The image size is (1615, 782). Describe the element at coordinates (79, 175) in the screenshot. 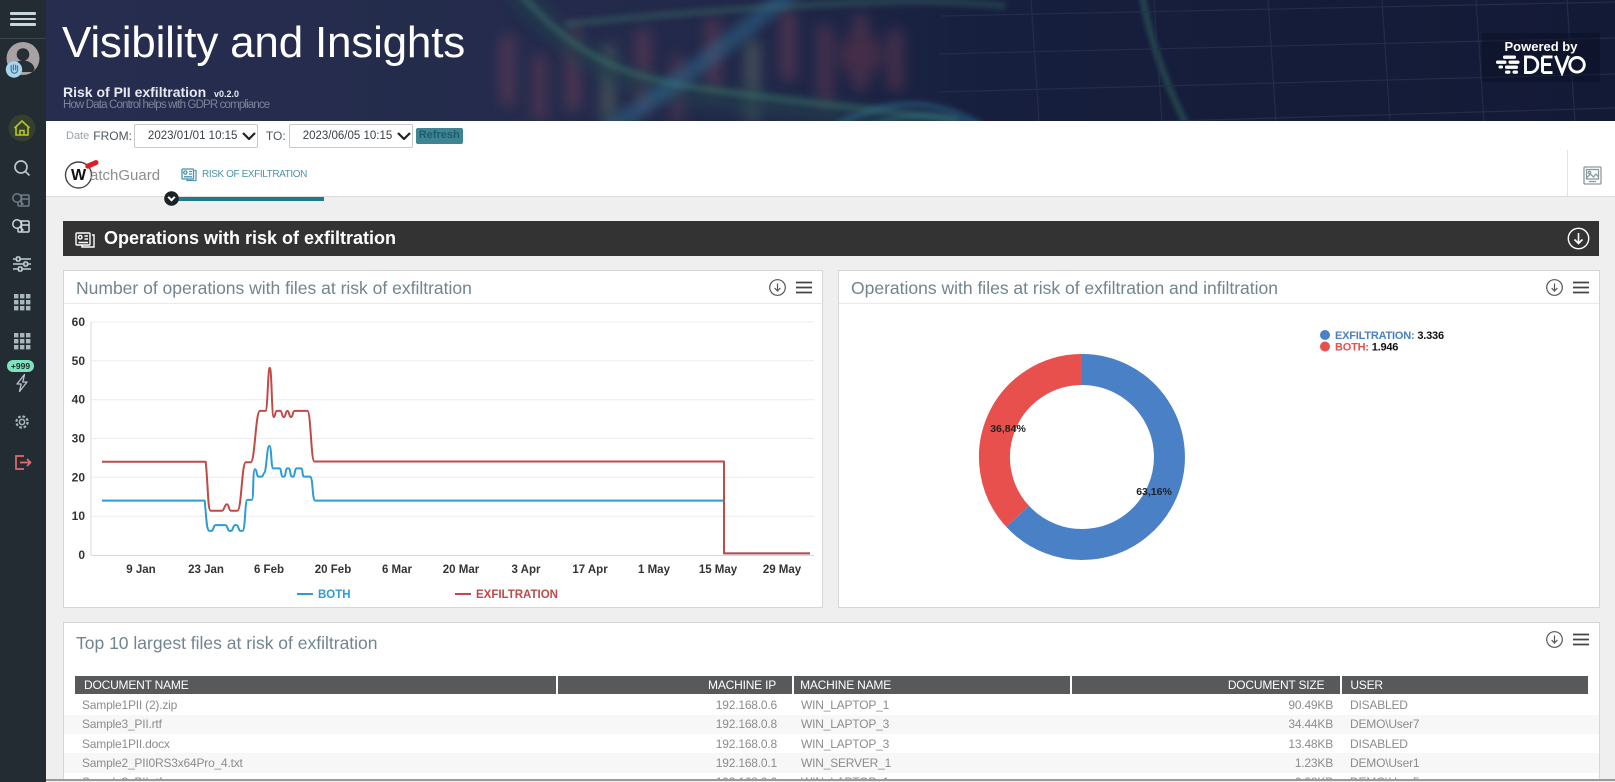

I see `svg-text: W` at that location.